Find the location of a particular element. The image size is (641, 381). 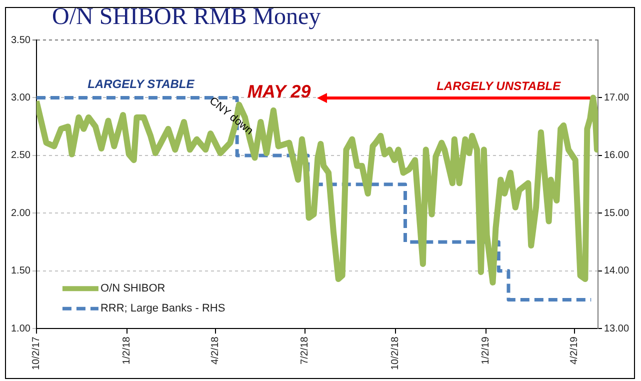

y2-tick-label: 17.00 is located at coordinates (617, 98).